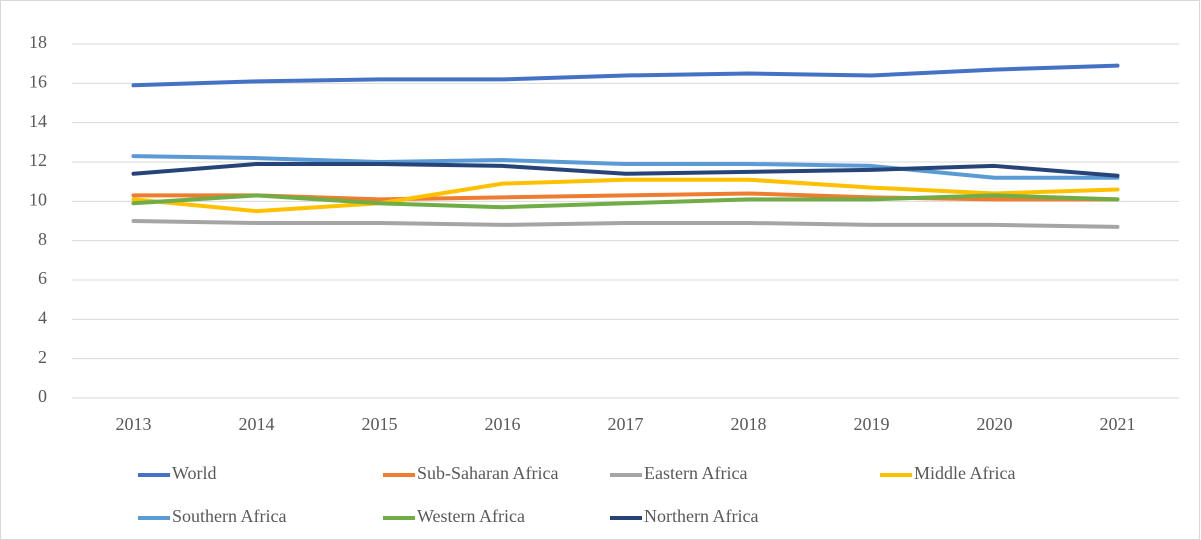 The height and width of the screenshot is (540, 1201). Describe the element at coordinates (257, 424) in the screenshot. I see `x-tick-label: 2014` at that location.